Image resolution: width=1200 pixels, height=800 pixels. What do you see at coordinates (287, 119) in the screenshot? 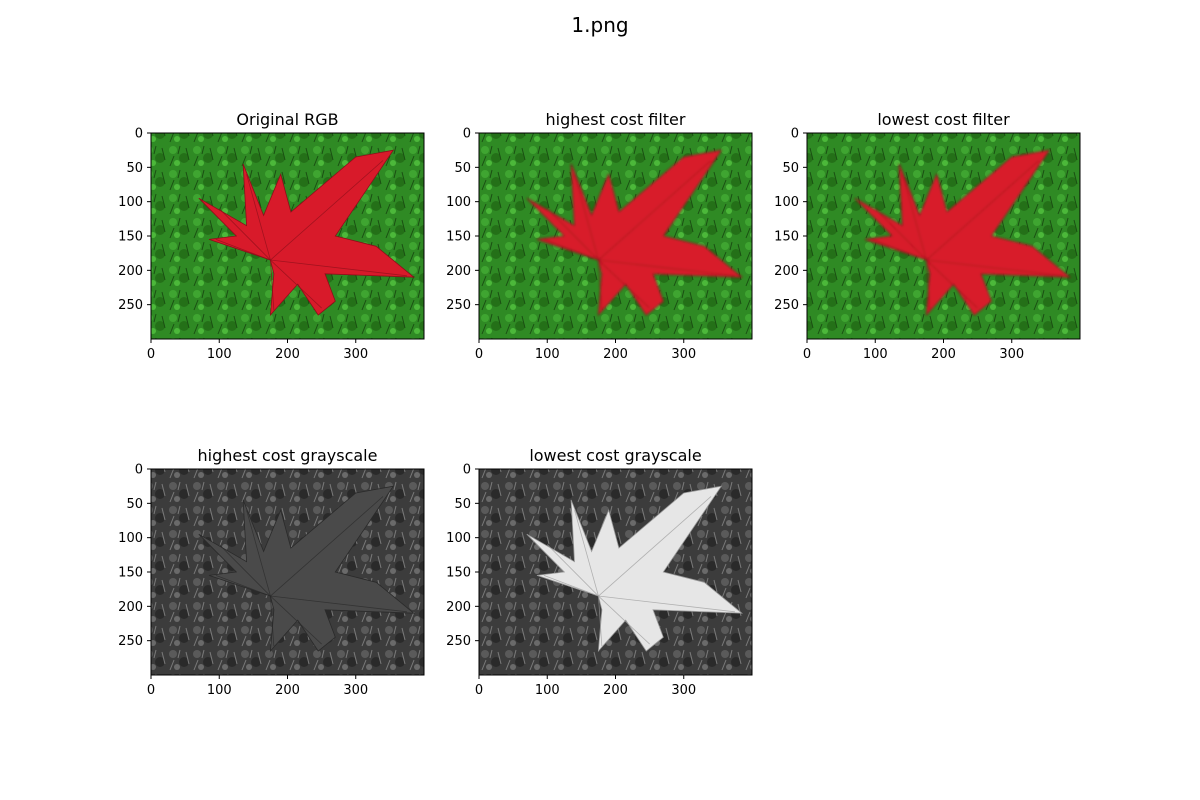
I see `axes-title: Original RGB` at bounding box center [287, 119].